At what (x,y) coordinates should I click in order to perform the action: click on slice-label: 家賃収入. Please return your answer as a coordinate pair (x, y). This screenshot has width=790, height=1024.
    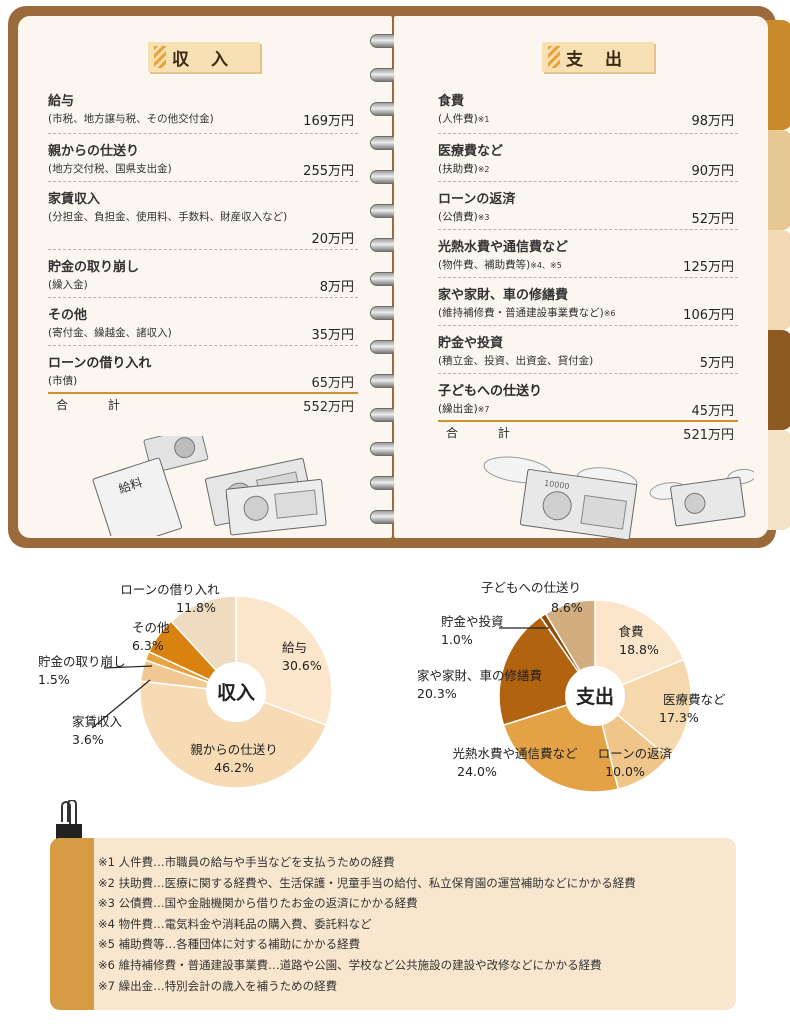
    Looking at the image, I should click on (97, 721).